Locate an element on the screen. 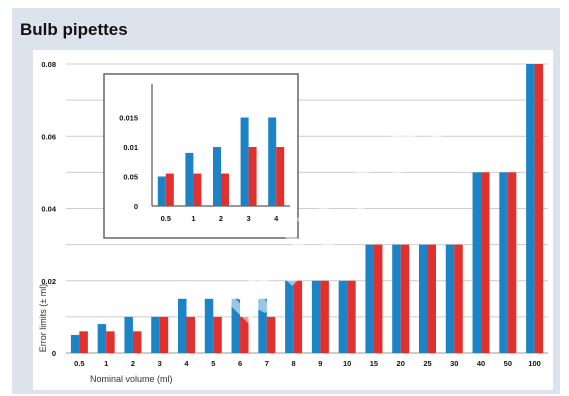  x-tick-label: 1 is located at coordinates (106, 363).